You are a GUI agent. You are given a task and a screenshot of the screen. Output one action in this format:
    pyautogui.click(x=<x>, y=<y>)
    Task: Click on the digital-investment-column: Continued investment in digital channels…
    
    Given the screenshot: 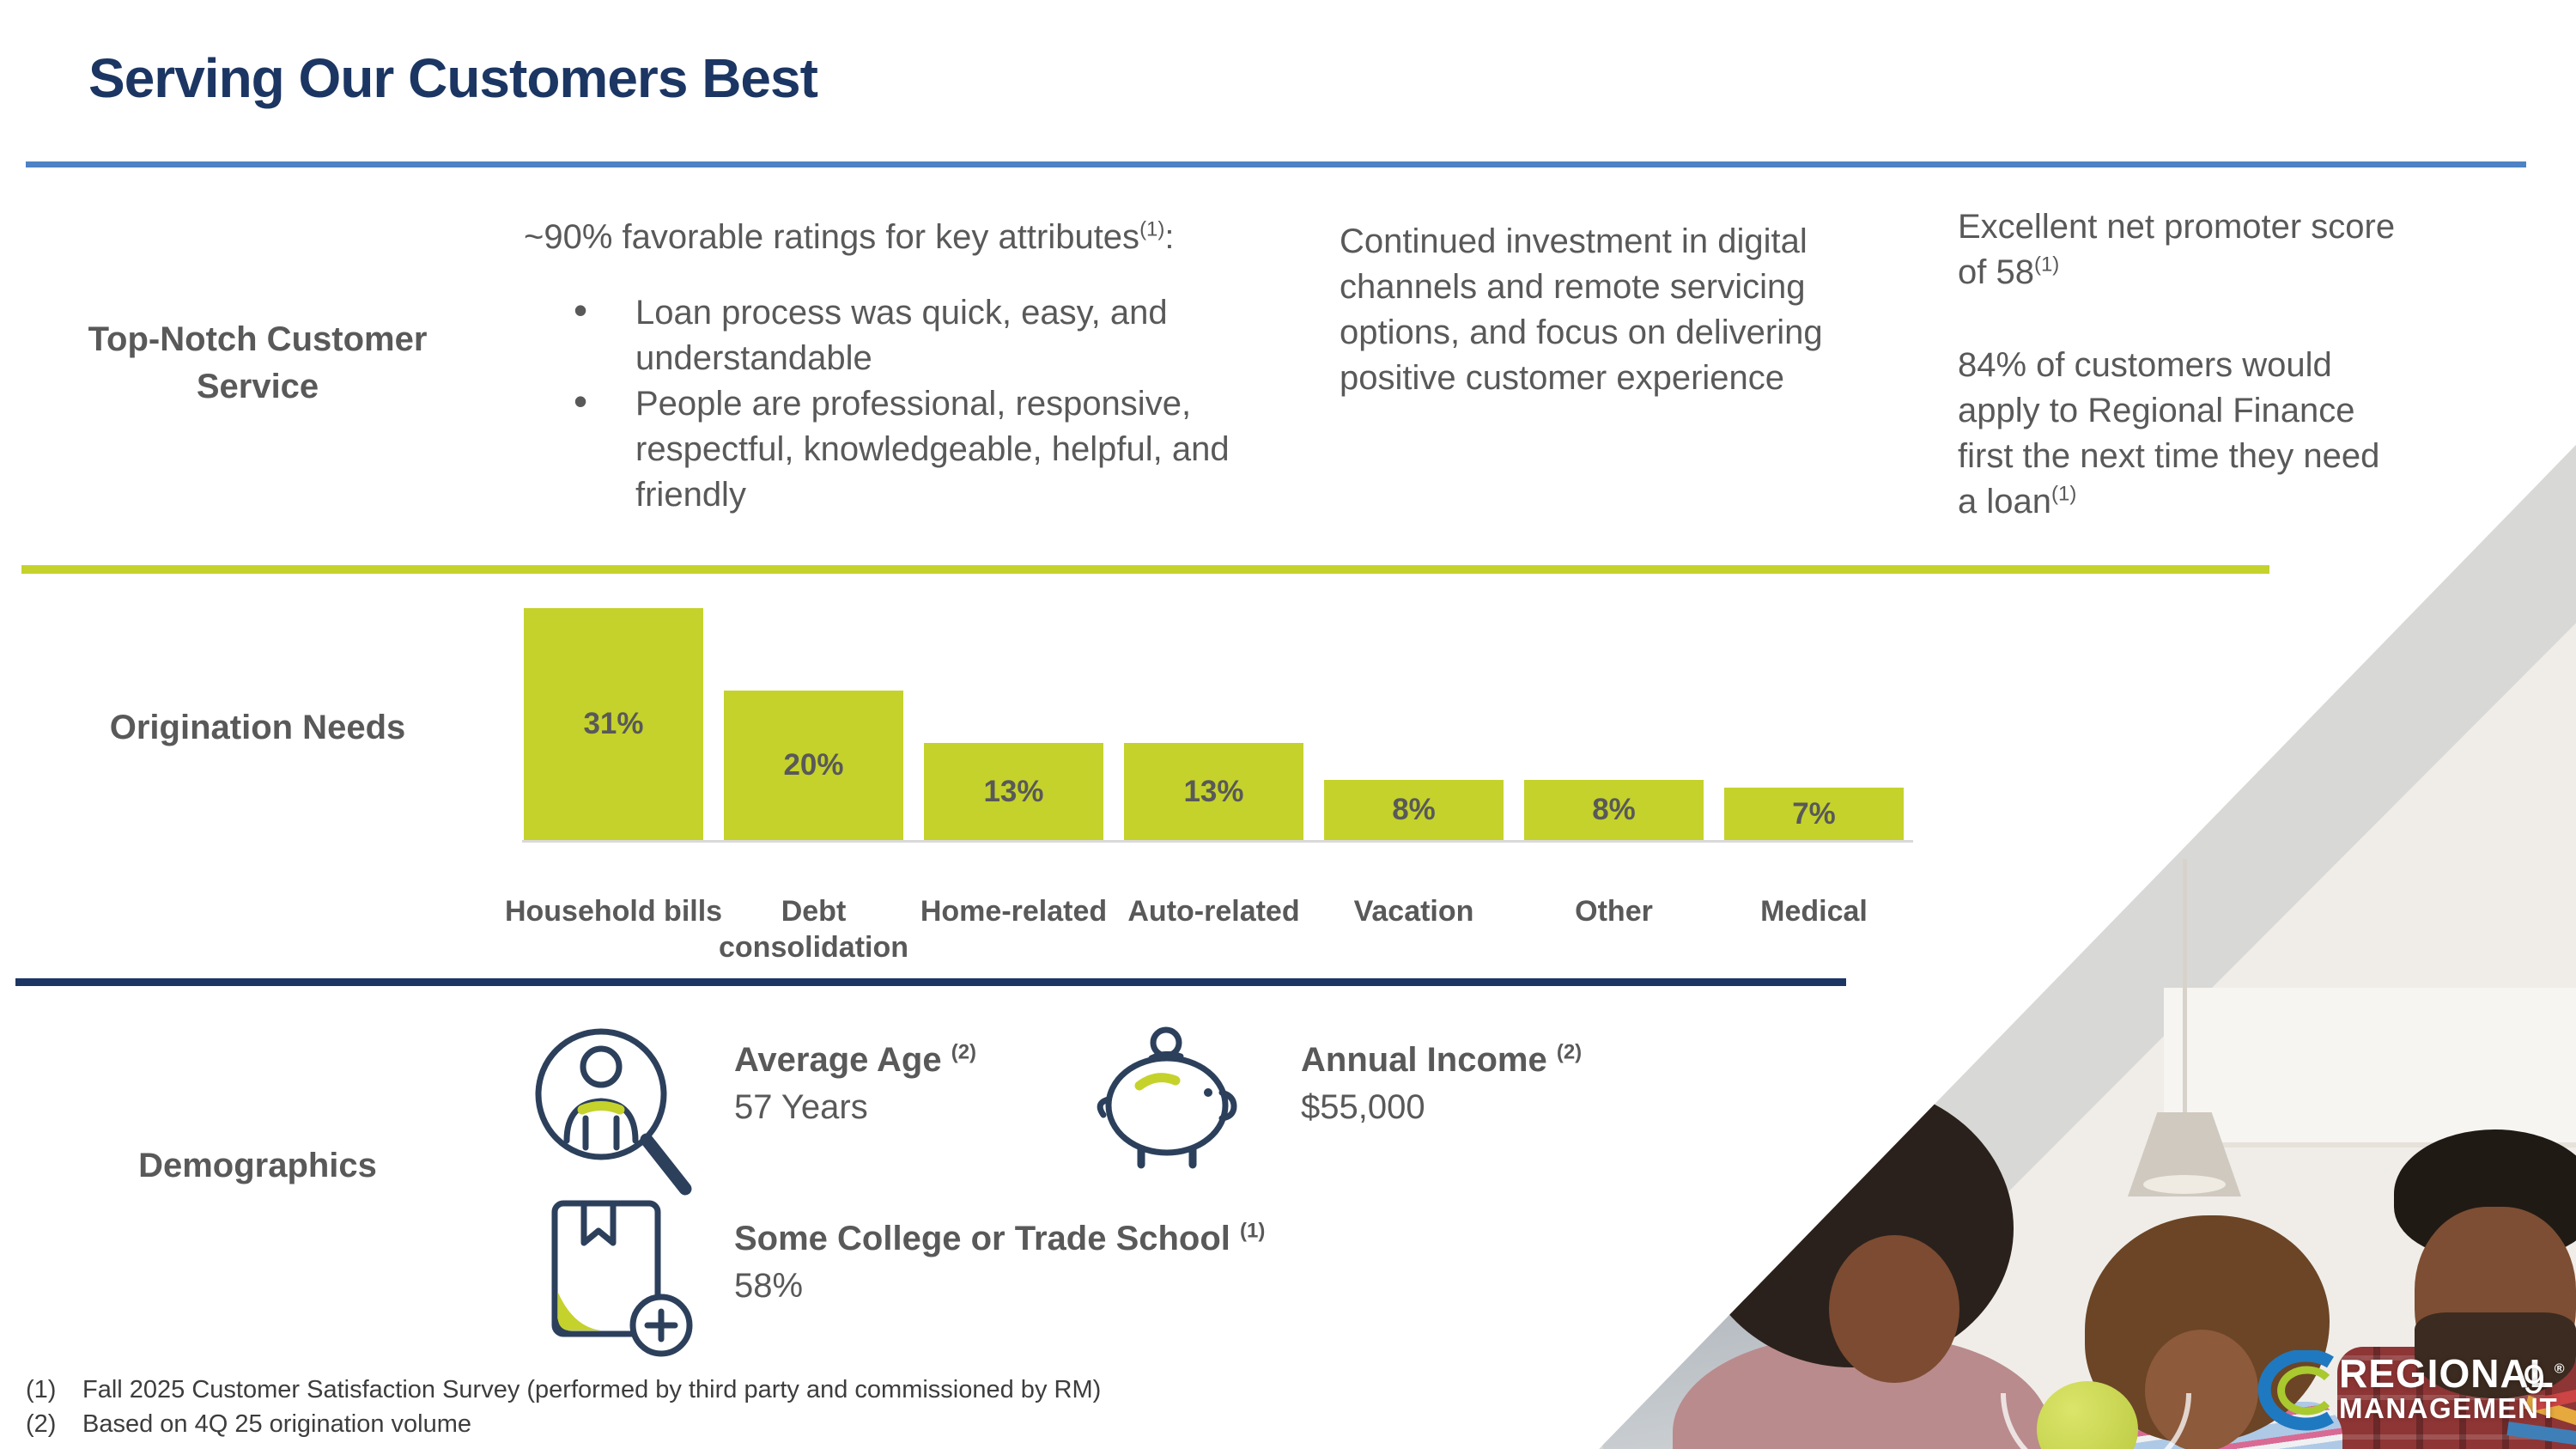 What is the action you would take?
    pyautogui.click(x=1583, y=310)
    